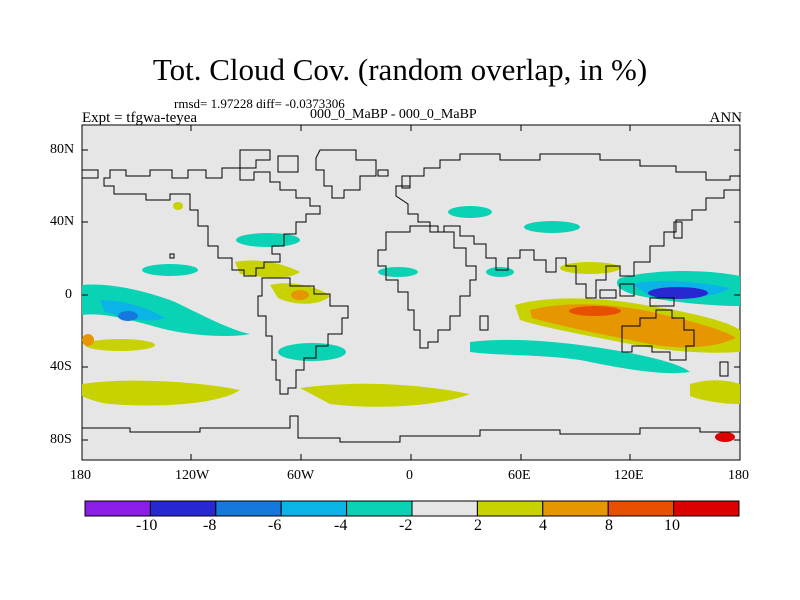 The width and height of the screenshot is (800, 600). What do you see at coordinates (484, 323) in the screenshot?
I see `coast-madagascar` at bounding box center [484, 323].